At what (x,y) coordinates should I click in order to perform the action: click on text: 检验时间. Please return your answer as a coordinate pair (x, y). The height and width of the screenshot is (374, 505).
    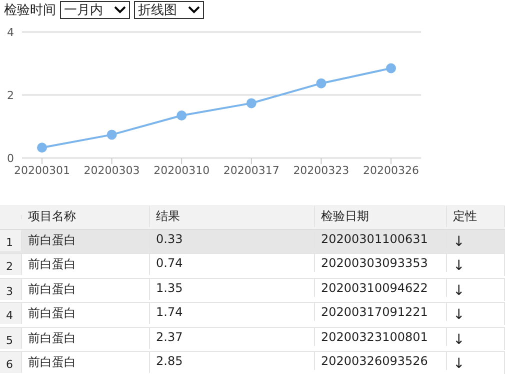
    Looking at the image, I should click on (30, 10).